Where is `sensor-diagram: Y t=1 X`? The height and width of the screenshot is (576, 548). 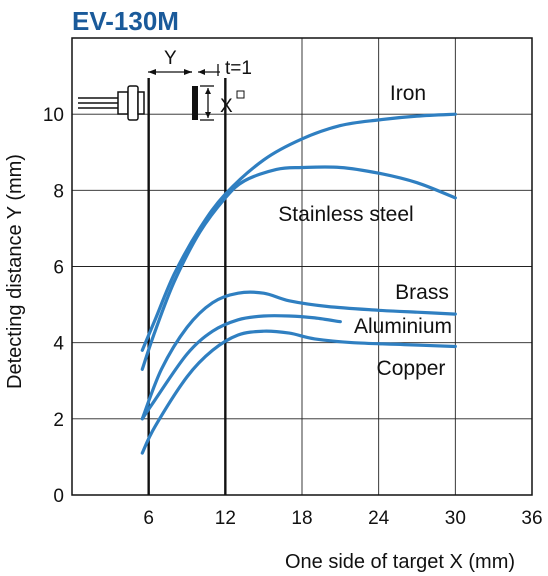 sensor-diagram: Y t=1 X is located at coordinates (165, 84).